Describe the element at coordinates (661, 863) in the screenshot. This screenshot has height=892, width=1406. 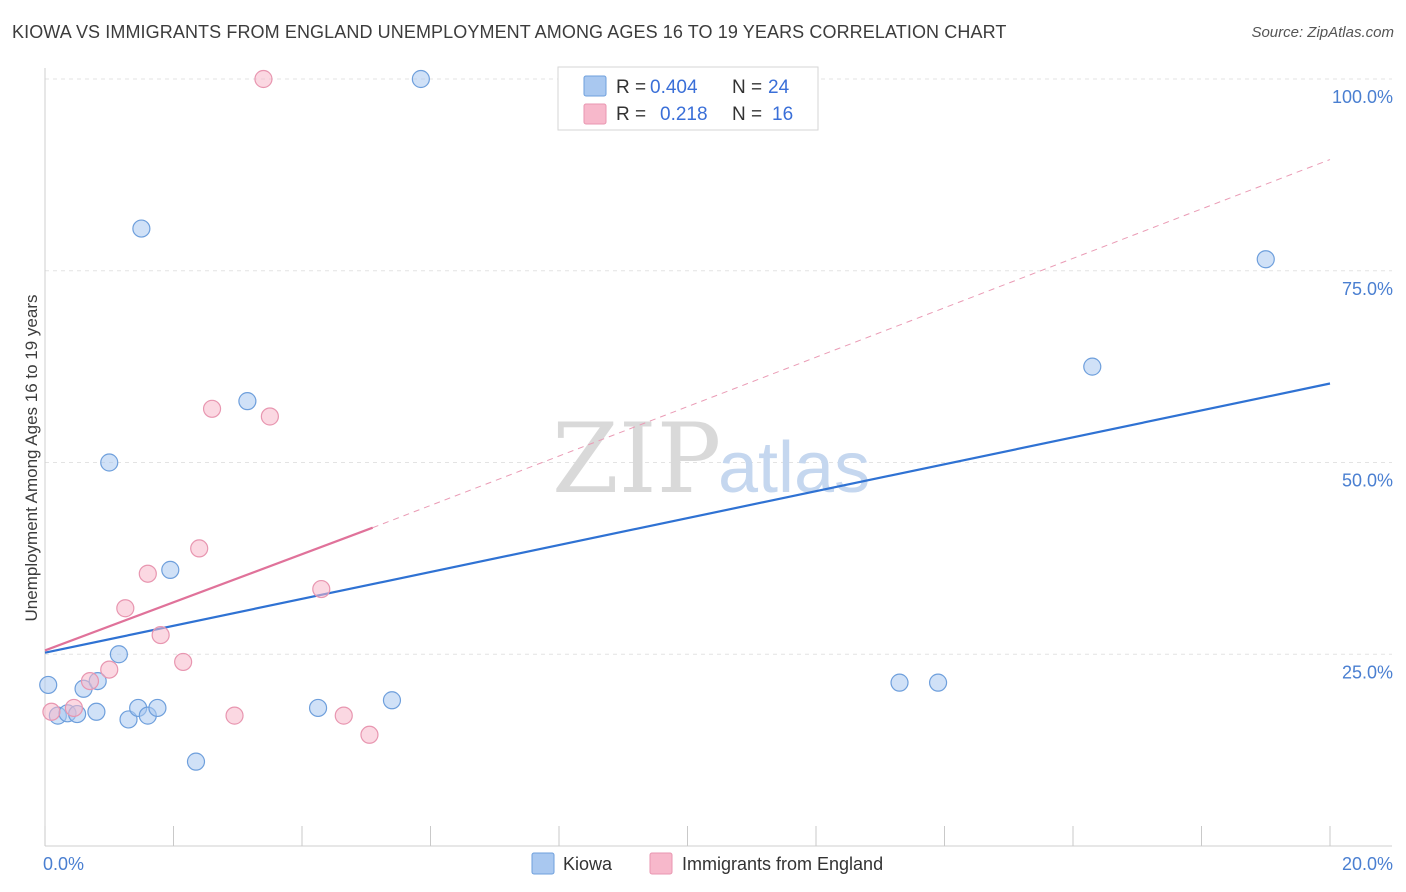
I see `bottom-legend-swatch-england` at that location.